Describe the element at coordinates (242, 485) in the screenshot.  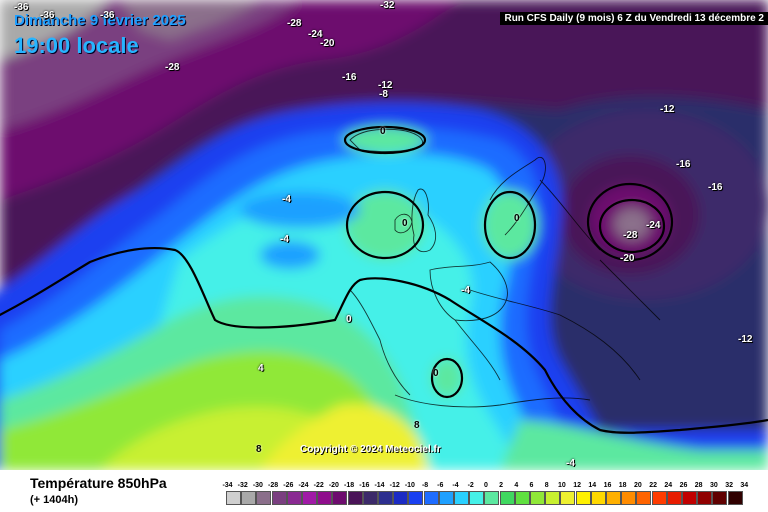
I see `scale-tick-label: -32` at that location.